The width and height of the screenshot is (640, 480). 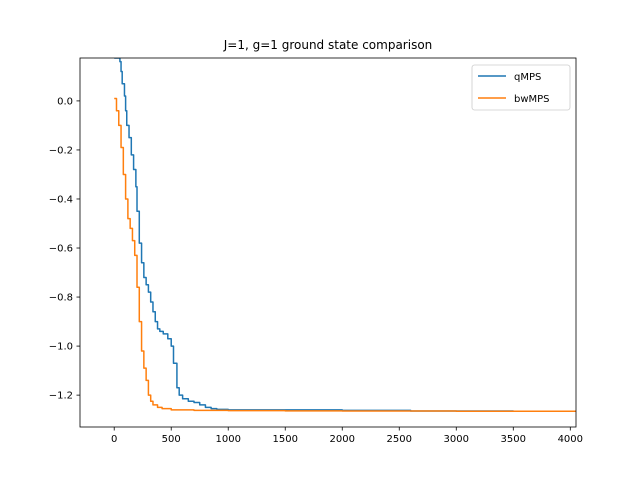 What do you see at coordinates (61, 199) in the screenshot?
I see `y-tick-label: −0.4` at bounding box center [61, 199].